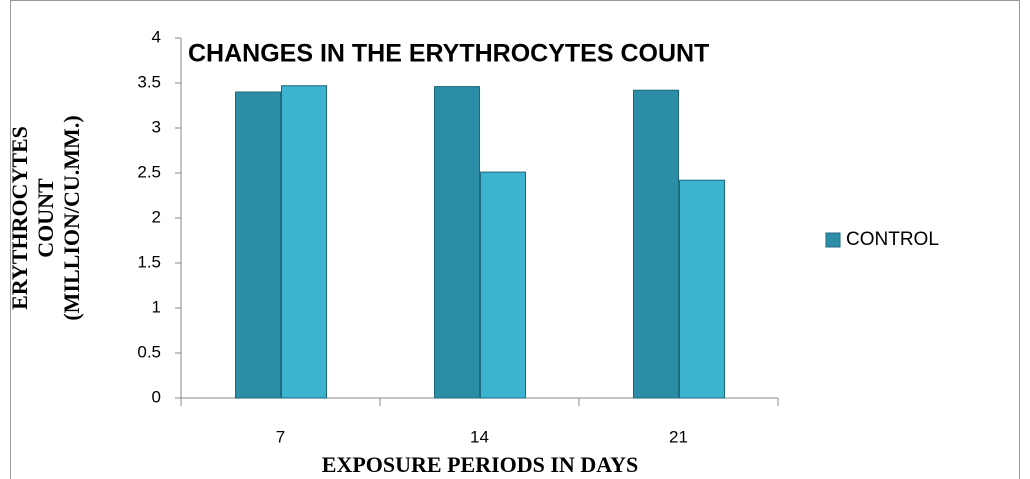 Image resolution: width=1030 pixels, height=479 pixels. What do you see at coordinates (19, 218) in the screenshot?
I see `y-axis-label-line: ERYTHROCYTES` at bounding box center [19, 218].